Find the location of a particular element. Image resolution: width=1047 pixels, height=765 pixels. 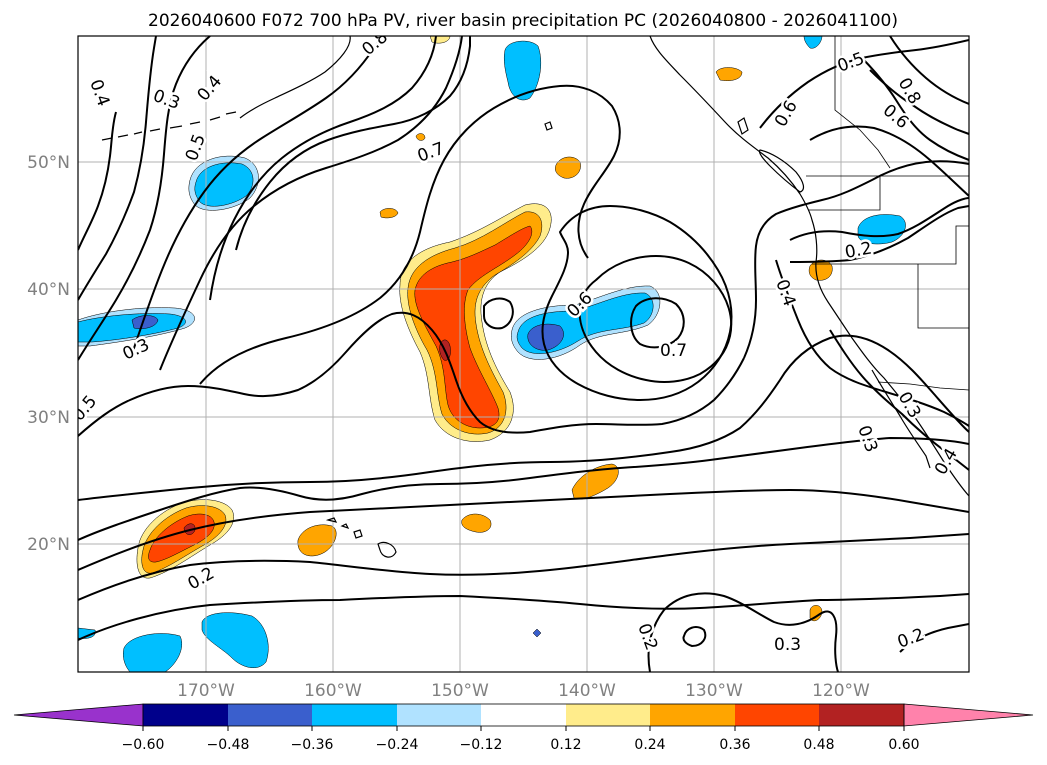

colorbar-tick-label: 0.48 is located at coordinates (818, 745).